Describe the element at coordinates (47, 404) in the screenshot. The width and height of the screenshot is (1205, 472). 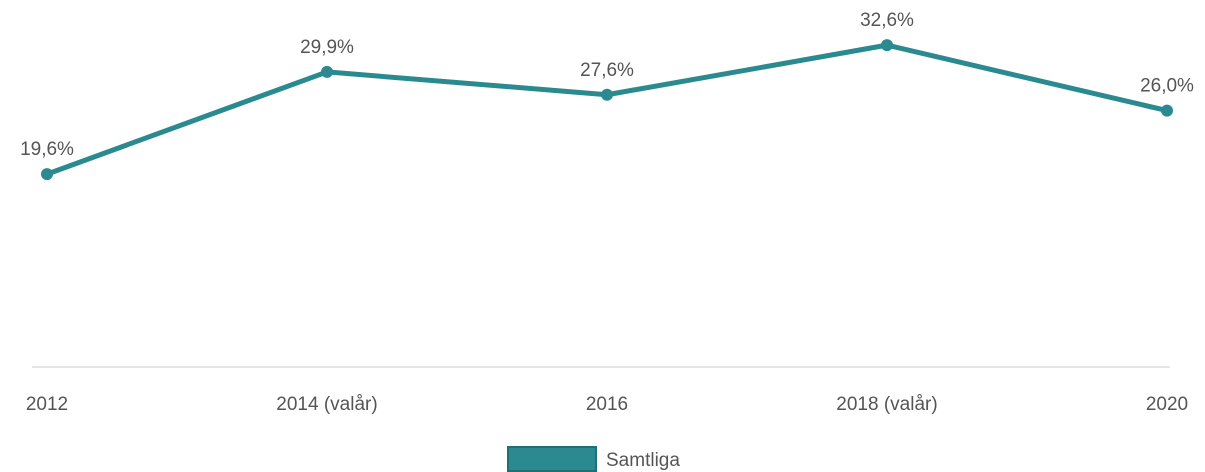
I see `x-tick-label: 2012` at that location.